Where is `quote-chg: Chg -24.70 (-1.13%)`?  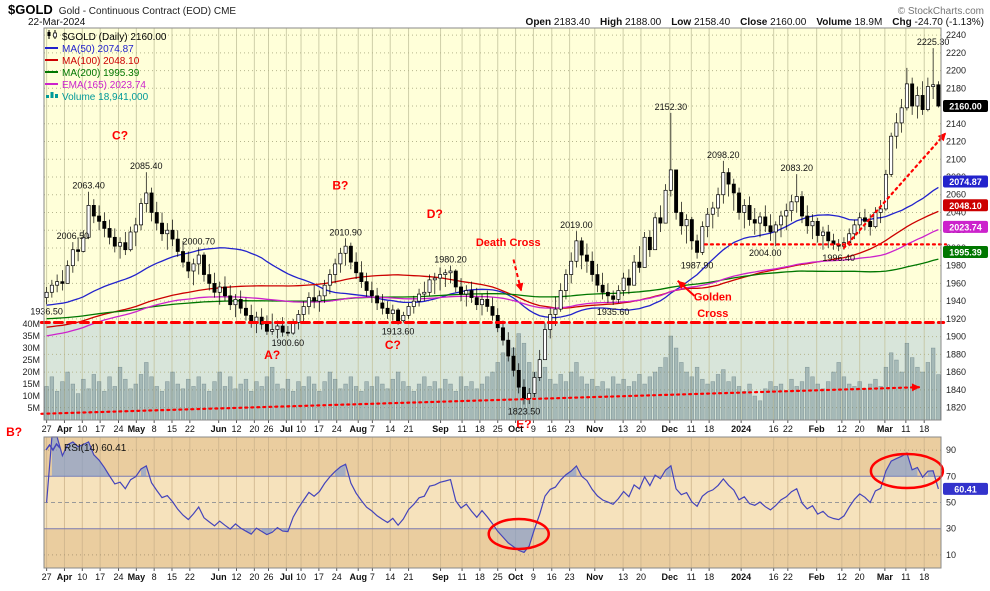 quote-chg: Chg -24.70 (-1.13%) is located at coordinates (938, 22).